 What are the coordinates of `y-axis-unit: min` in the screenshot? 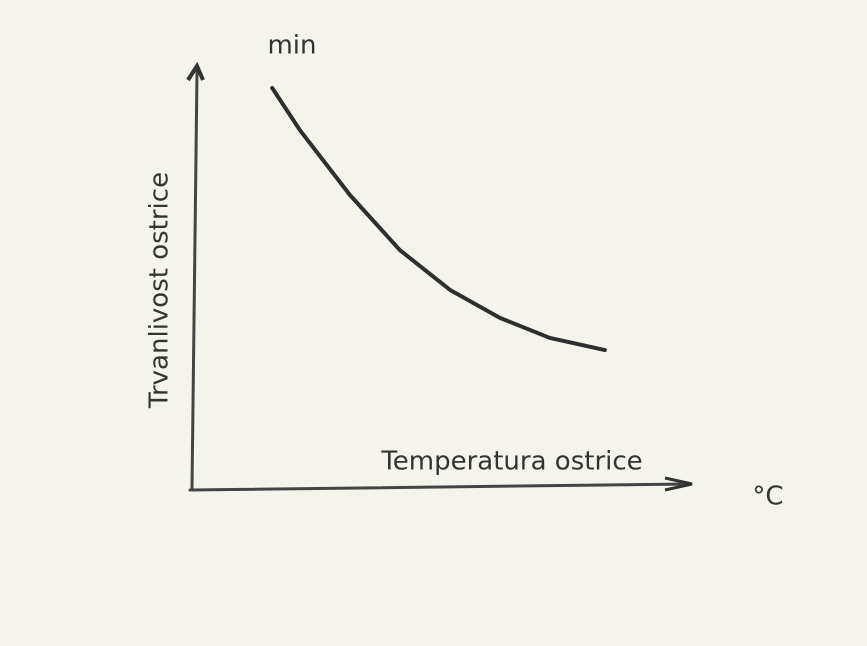 It's located at (291, 46).